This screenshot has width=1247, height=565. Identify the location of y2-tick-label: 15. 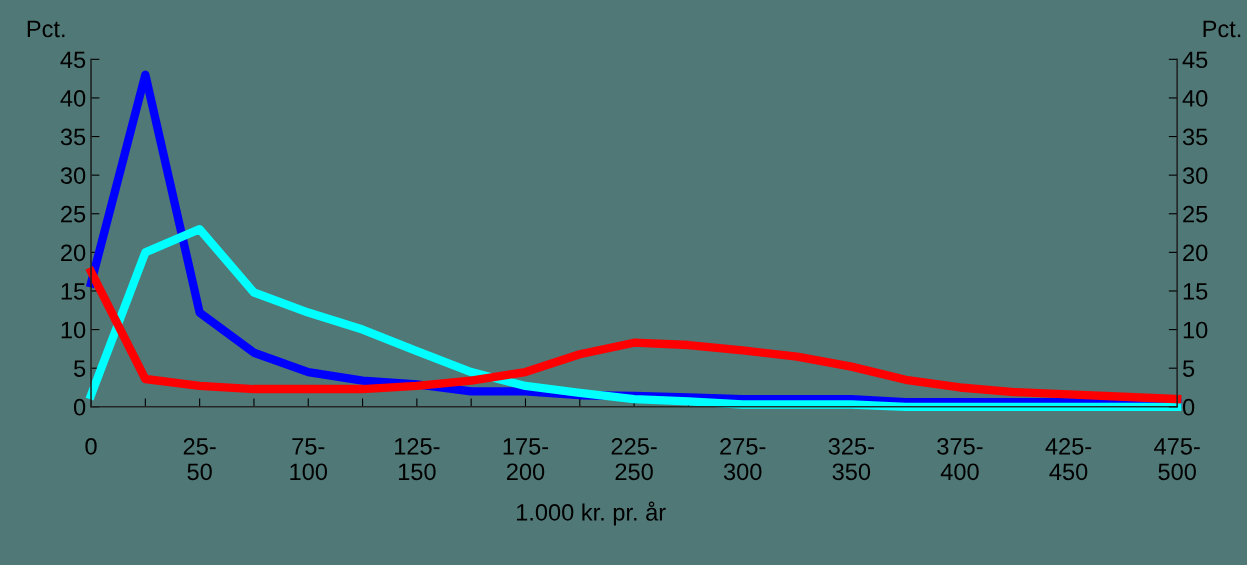
(1195, 291).